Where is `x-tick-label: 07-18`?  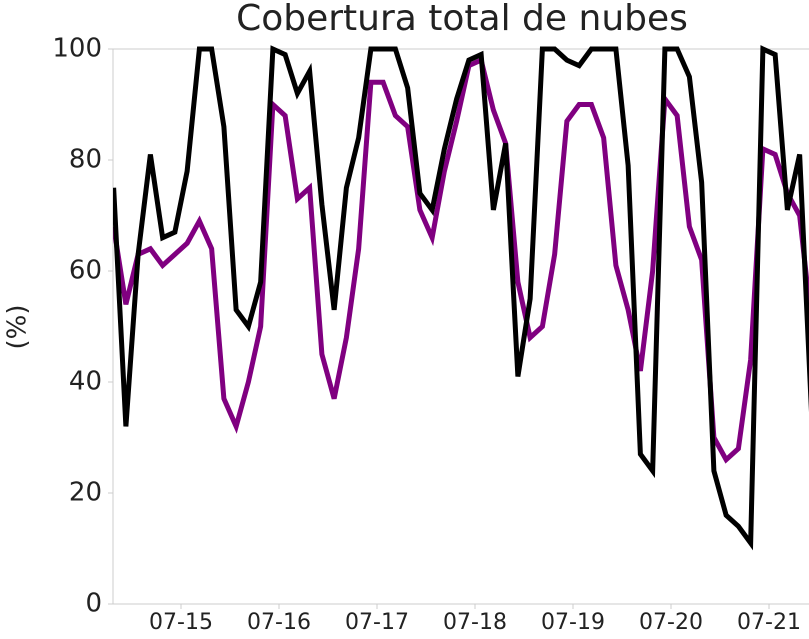 x-tick-label: 07-18 is located at coordinates (475, 622).